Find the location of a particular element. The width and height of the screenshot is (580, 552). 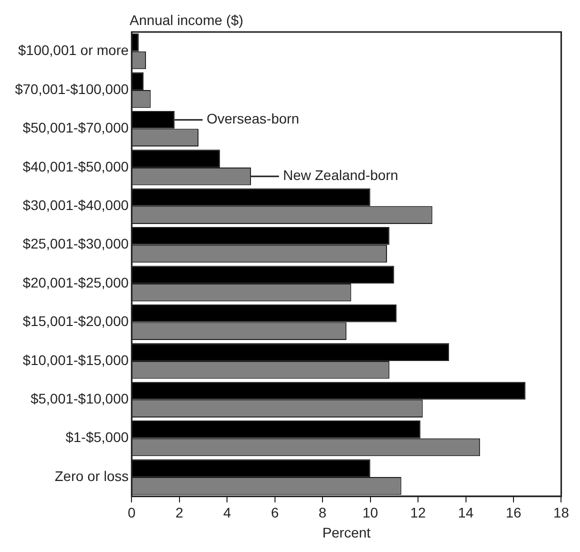

y-tick-label: Zero or loss is located at coordinates (91, 476).